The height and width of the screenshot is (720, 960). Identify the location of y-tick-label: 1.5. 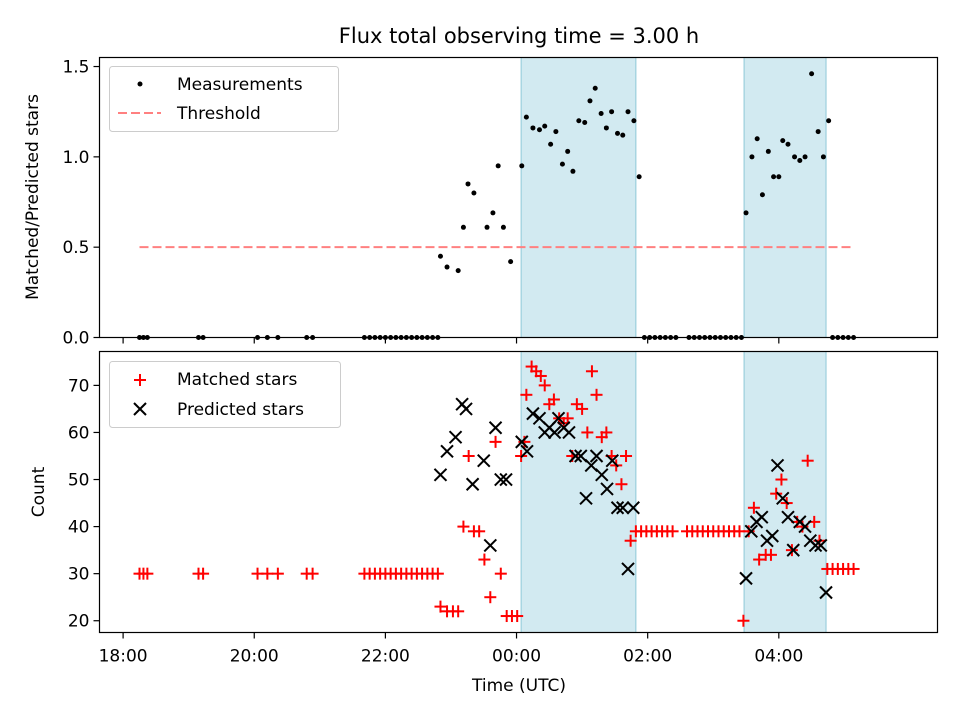
(75, 68).